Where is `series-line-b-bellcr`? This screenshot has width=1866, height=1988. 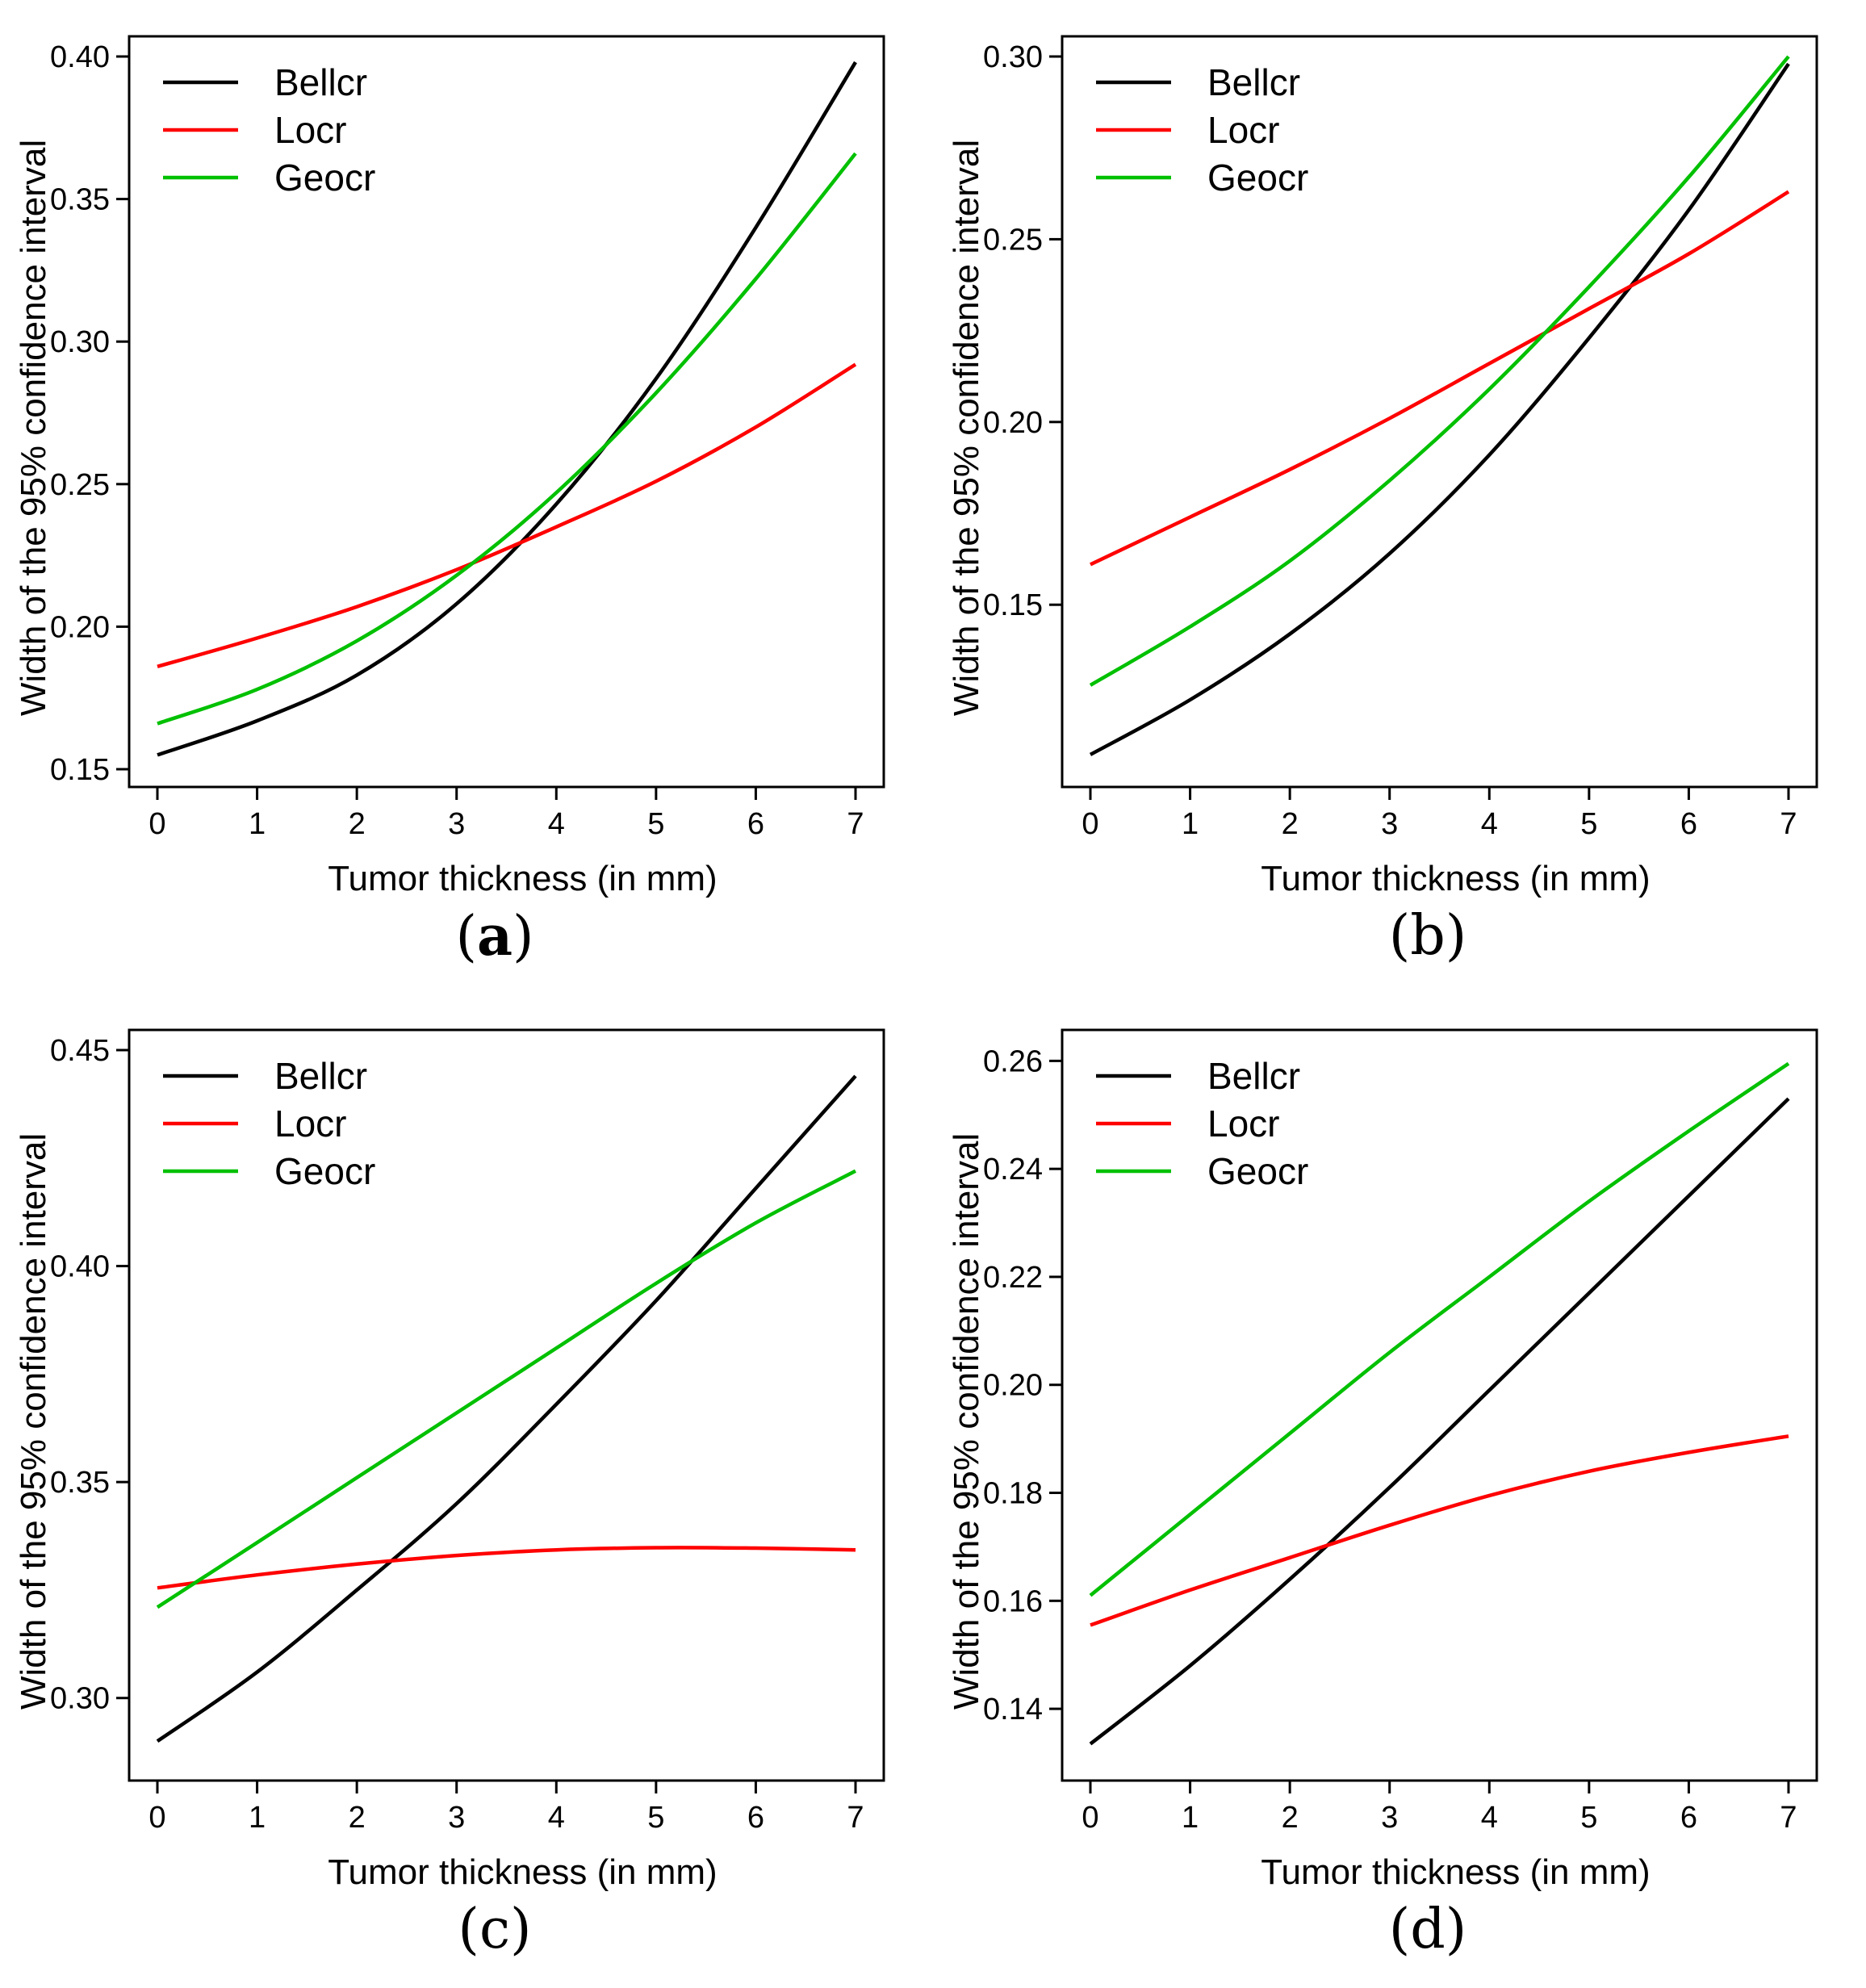
series-line-b-bellcr is located at coordinates (1439, 409).